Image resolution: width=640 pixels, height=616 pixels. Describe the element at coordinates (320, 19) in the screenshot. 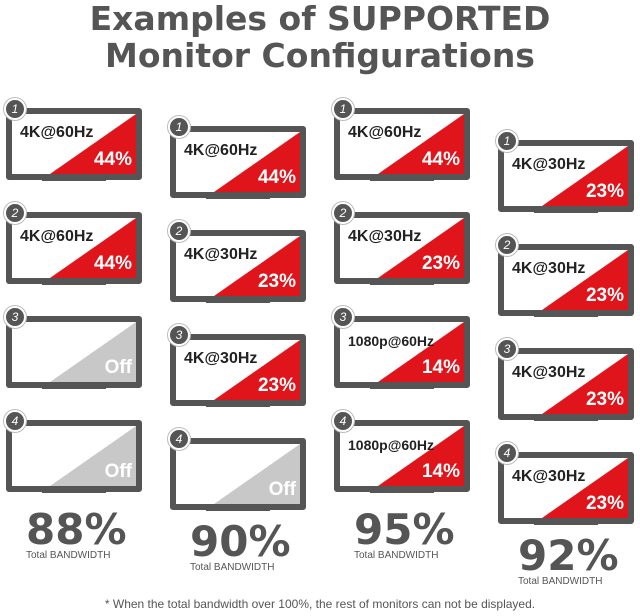

I see `page-title-line-1: Examples of SUPPORTED` at that location.